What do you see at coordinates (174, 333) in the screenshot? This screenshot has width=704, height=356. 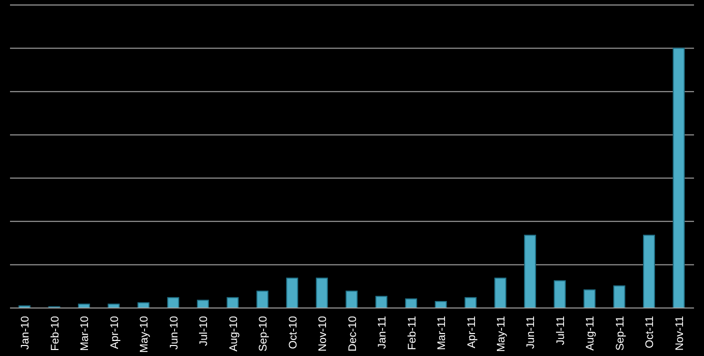 I see `x-tick-label: Jun-10` at bounding box center [174, 333].